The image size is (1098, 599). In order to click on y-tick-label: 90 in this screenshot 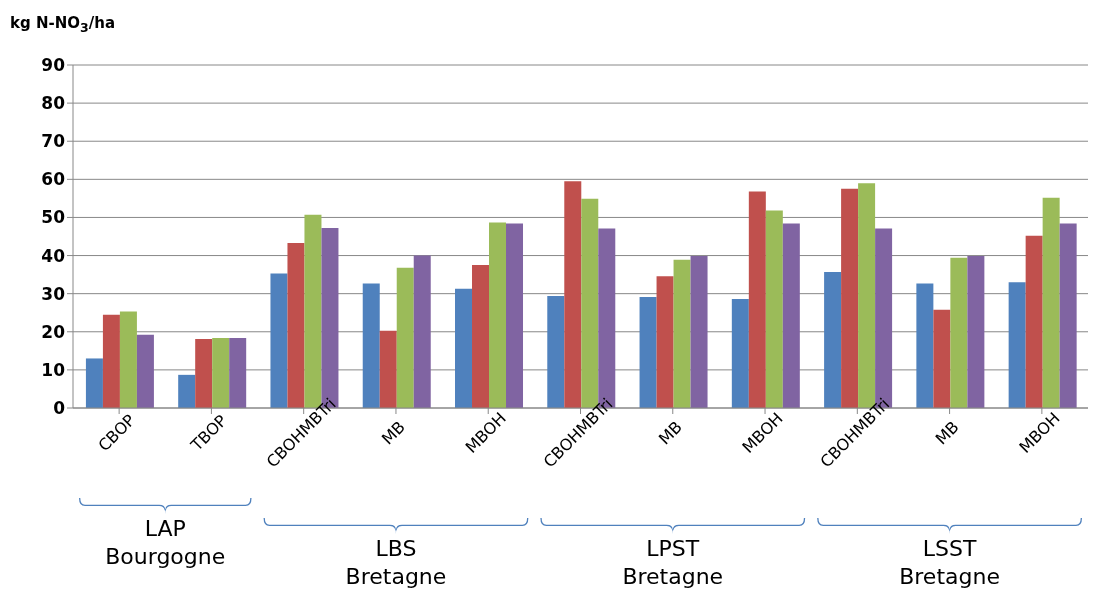, I will do `click(53, 65)`.